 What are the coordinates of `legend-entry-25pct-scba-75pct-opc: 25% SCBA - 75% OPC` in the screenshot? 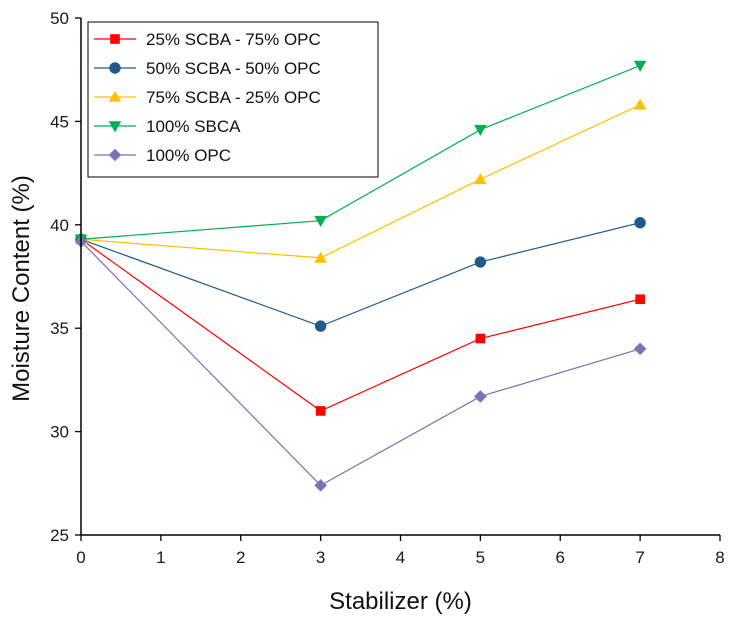 It's located at (207, 39).